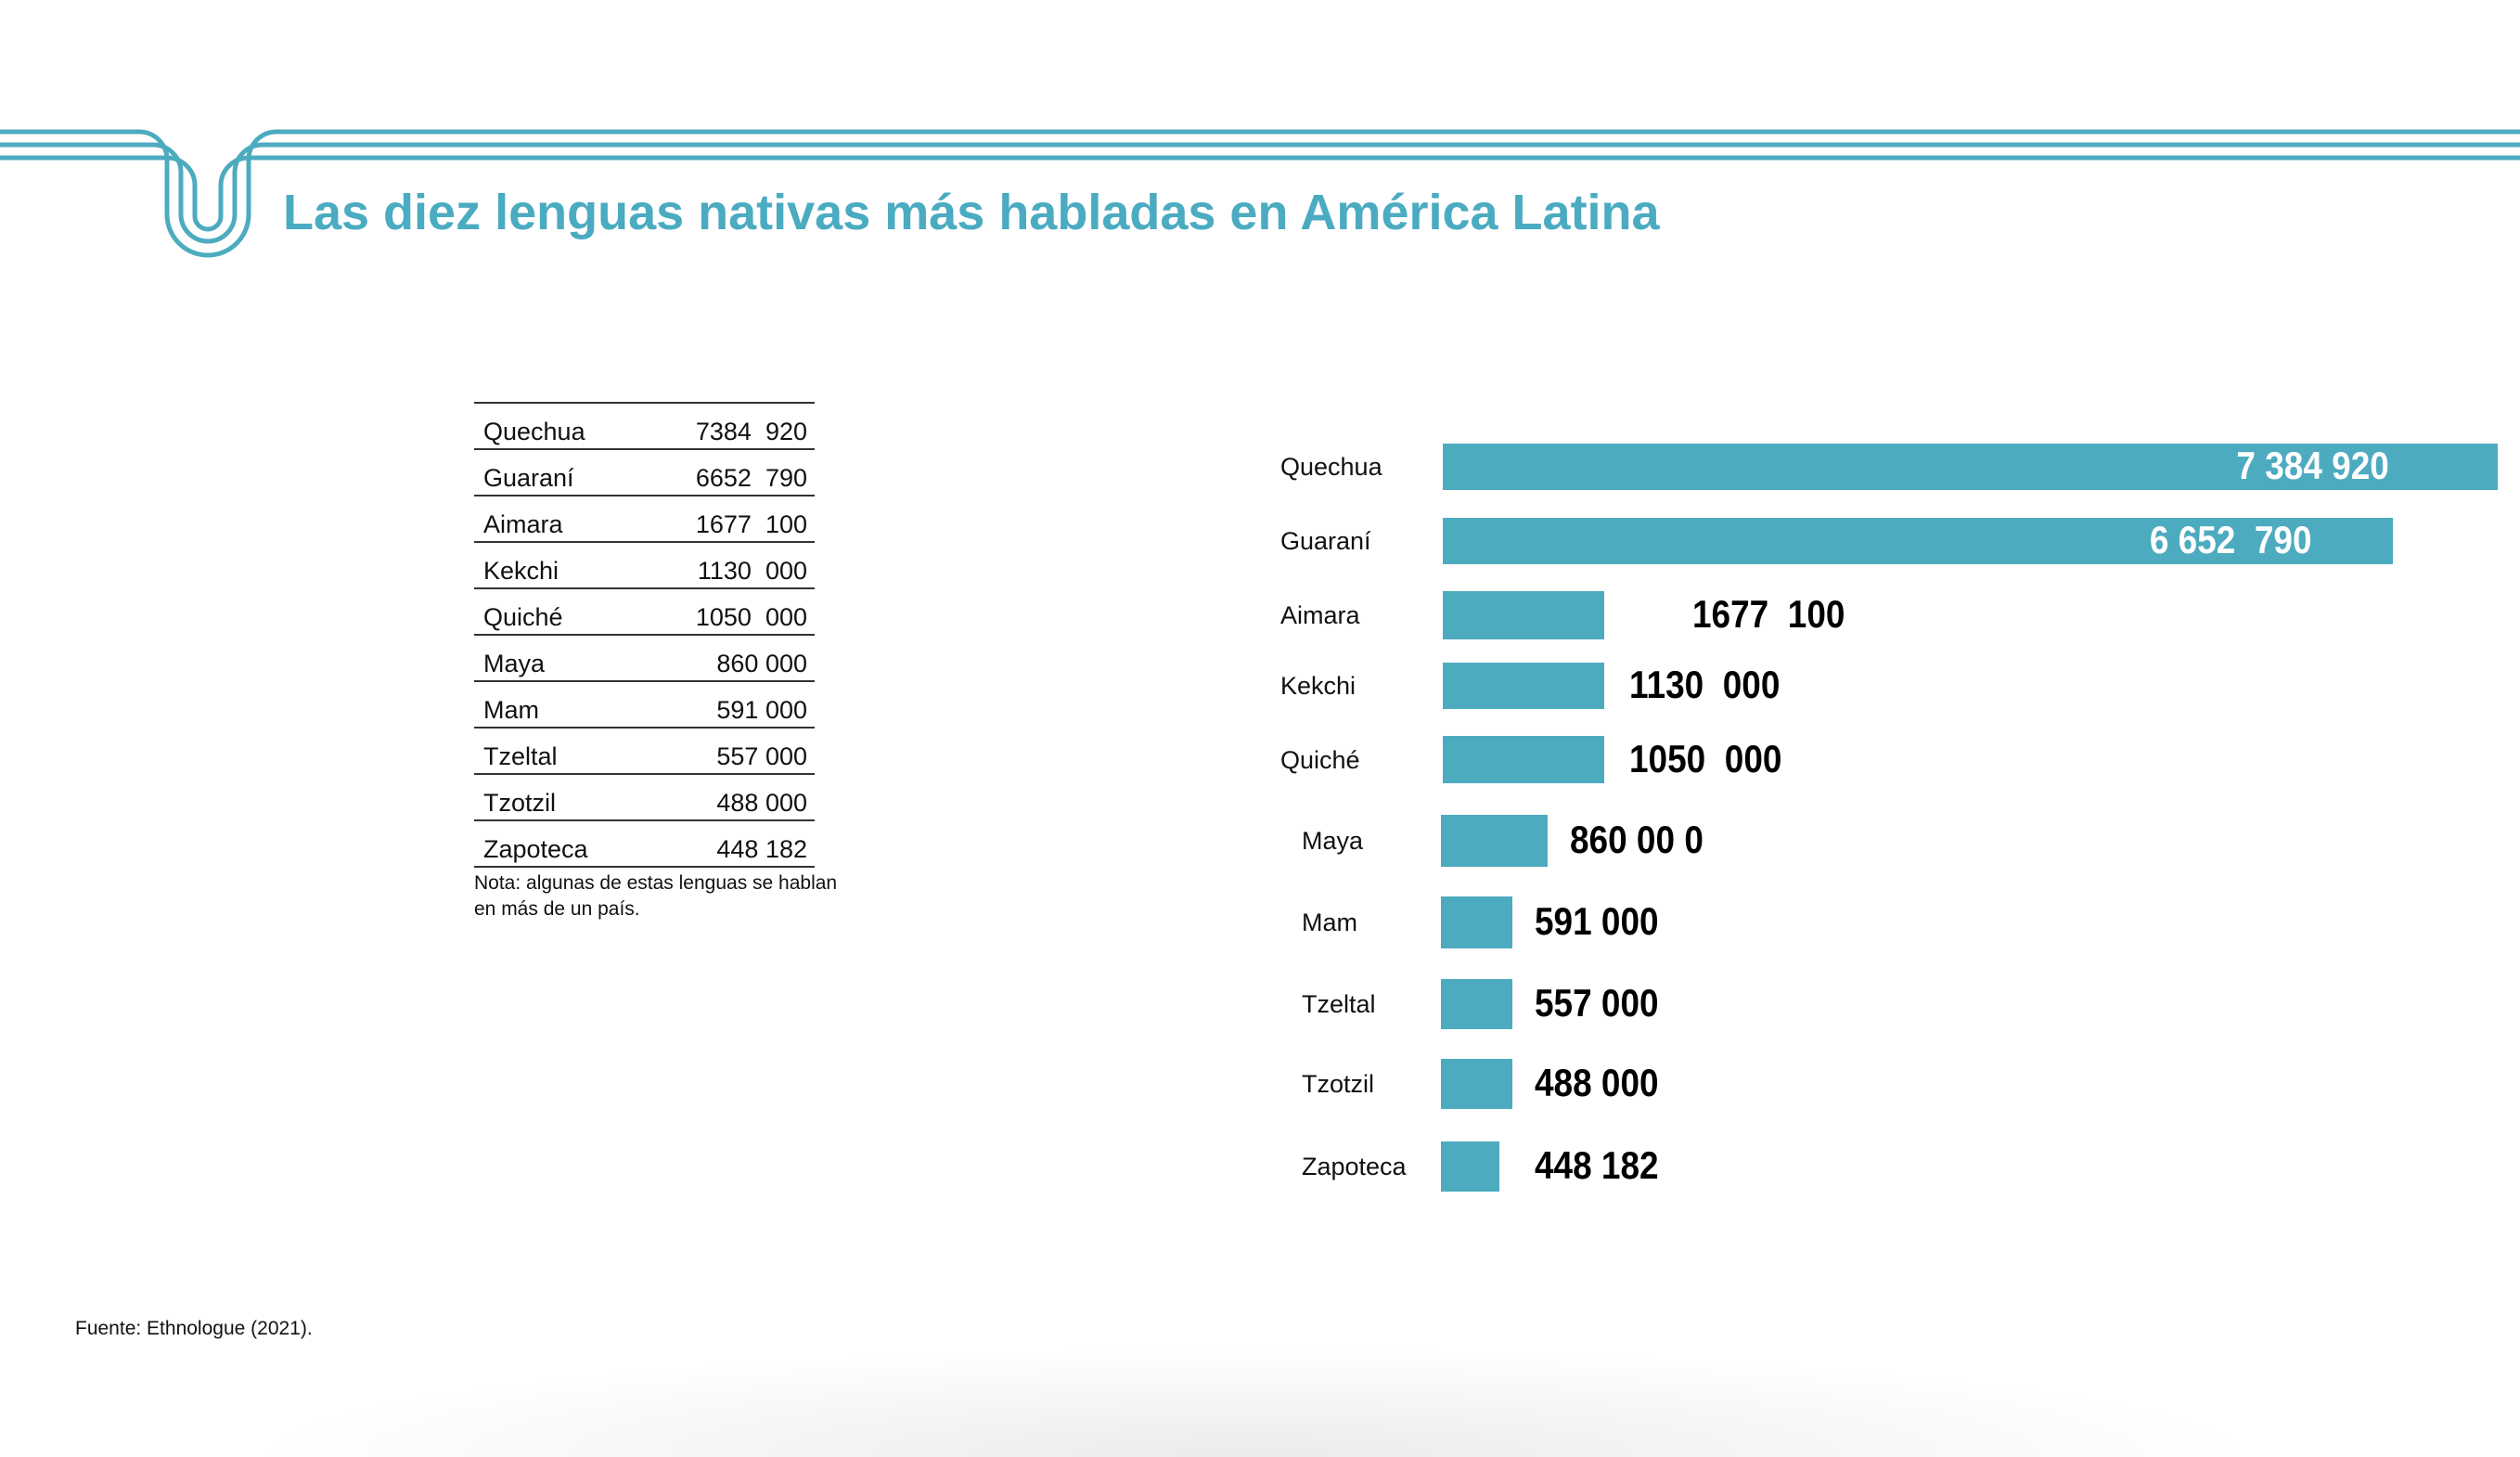  I want to click on data-label: 448 182, so click(1597, 1165).